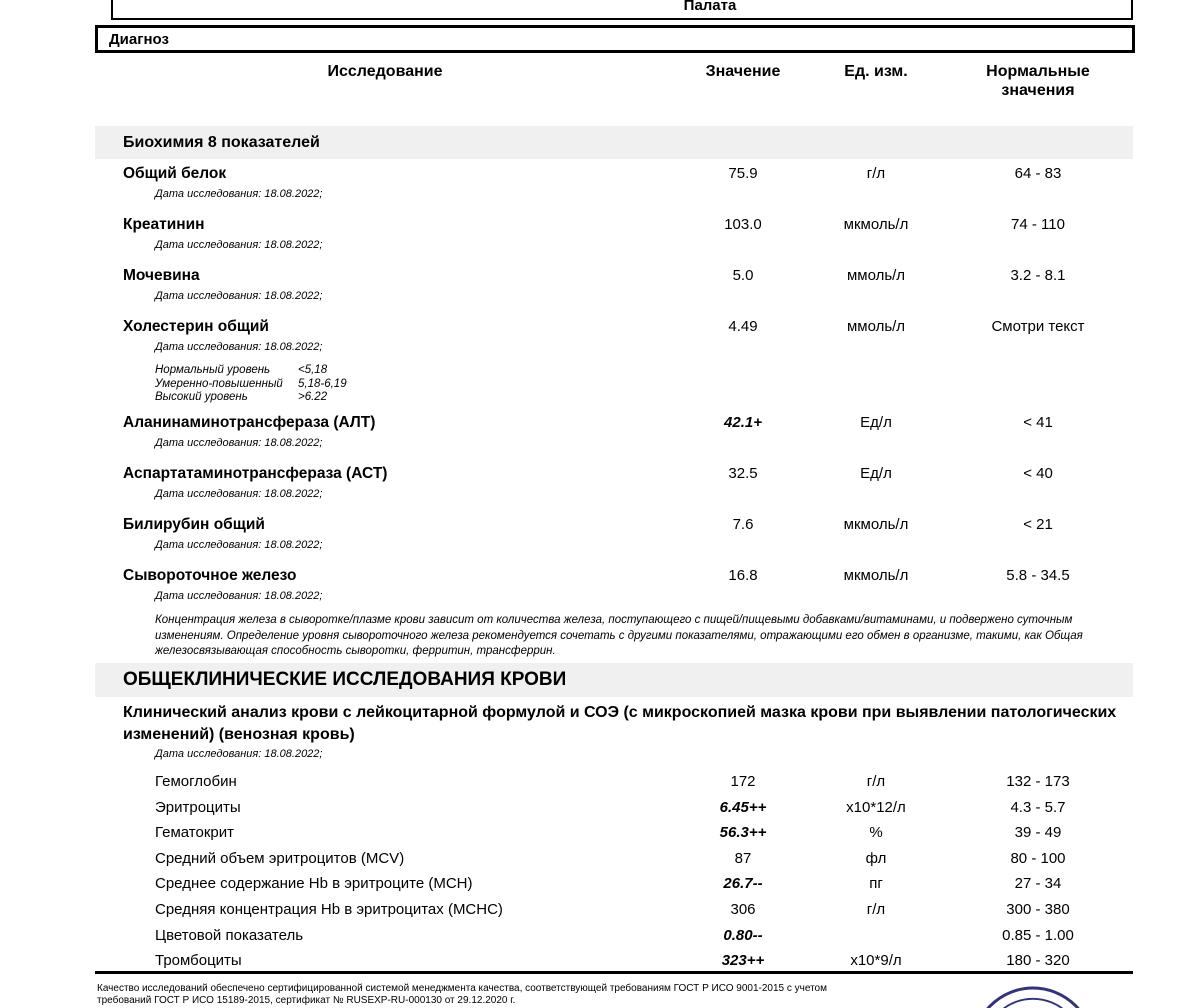 The width and height of the screenshot is (1191, 1008). I want to click on section-band-cbc: ОБЩЕКЛИНИЧЕСКИЕ ИССЛЕДОВАНИЯ КРОВИ, so click(614, 680).